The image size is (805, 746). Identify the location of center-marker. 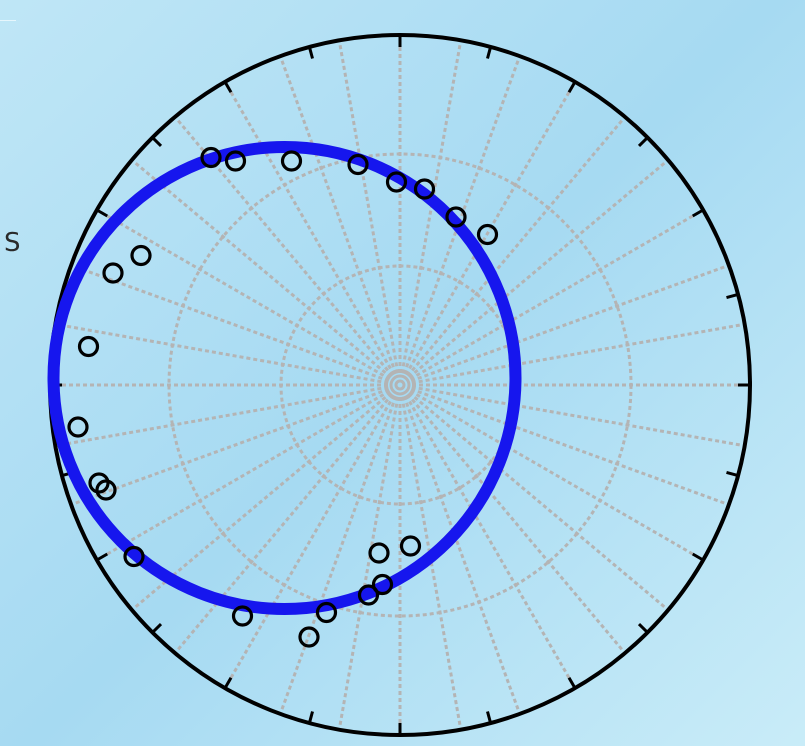
(400, 385).